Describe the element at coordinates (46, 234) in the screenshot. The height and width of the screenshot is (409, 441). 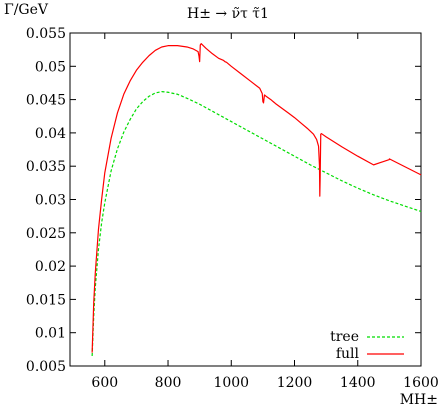
I see `y-tick-label: 0.025` at that location.